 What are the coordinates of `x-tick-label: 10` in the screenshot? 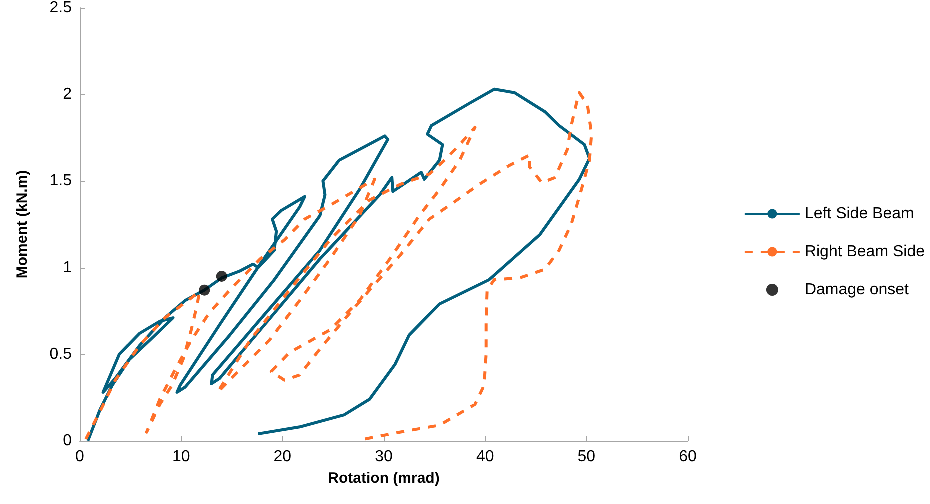 It's located at (181, 457).